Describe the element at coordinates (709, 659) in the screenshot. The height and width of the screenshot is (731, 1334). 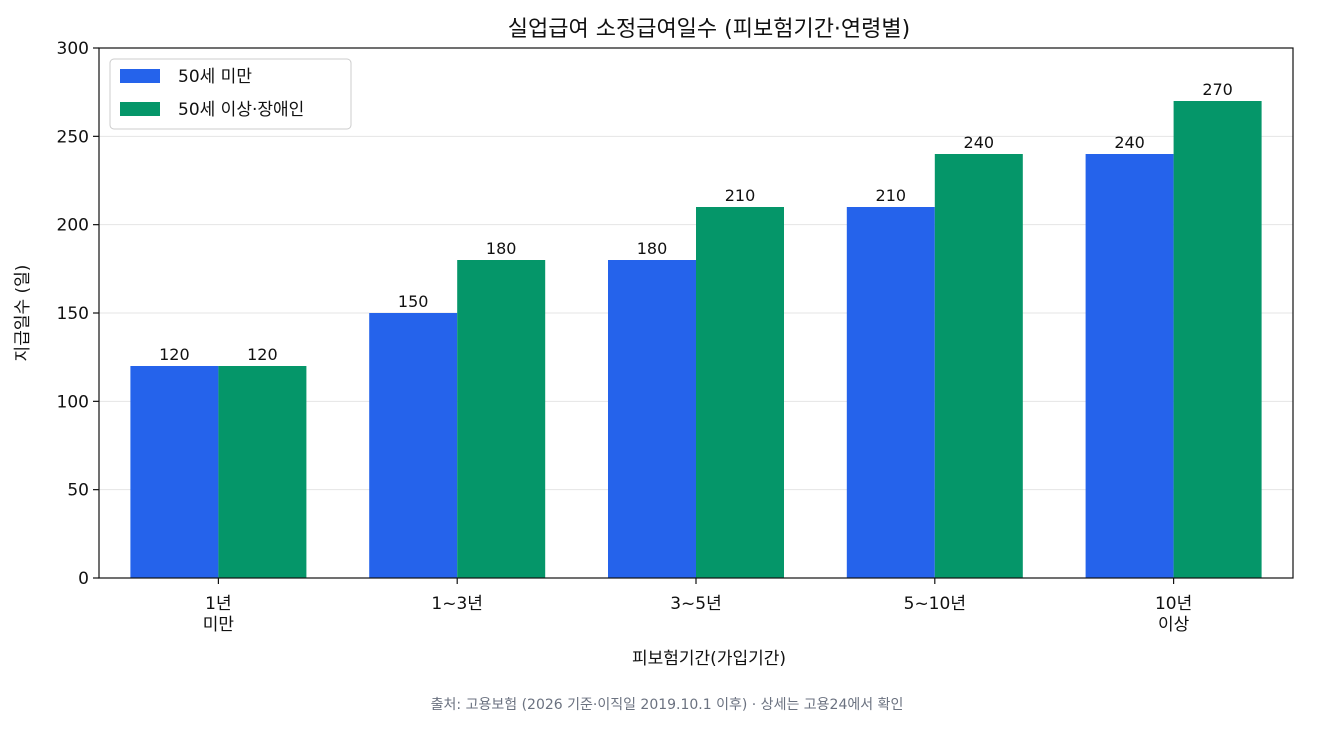
I see `x-axis-label: 피보험기간(가입기간)` at that location.